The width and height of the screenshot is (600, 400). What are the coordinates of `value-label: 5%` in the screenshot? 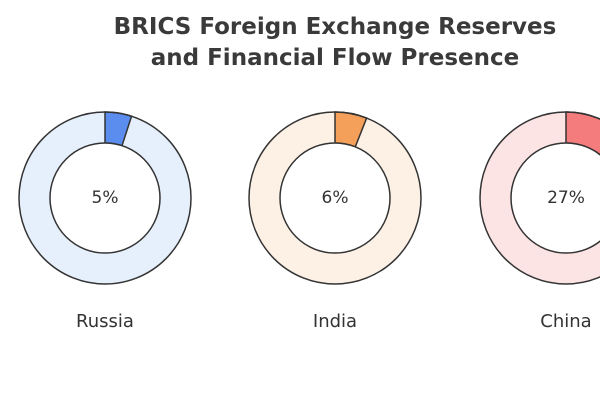 It's located at (105, 198).